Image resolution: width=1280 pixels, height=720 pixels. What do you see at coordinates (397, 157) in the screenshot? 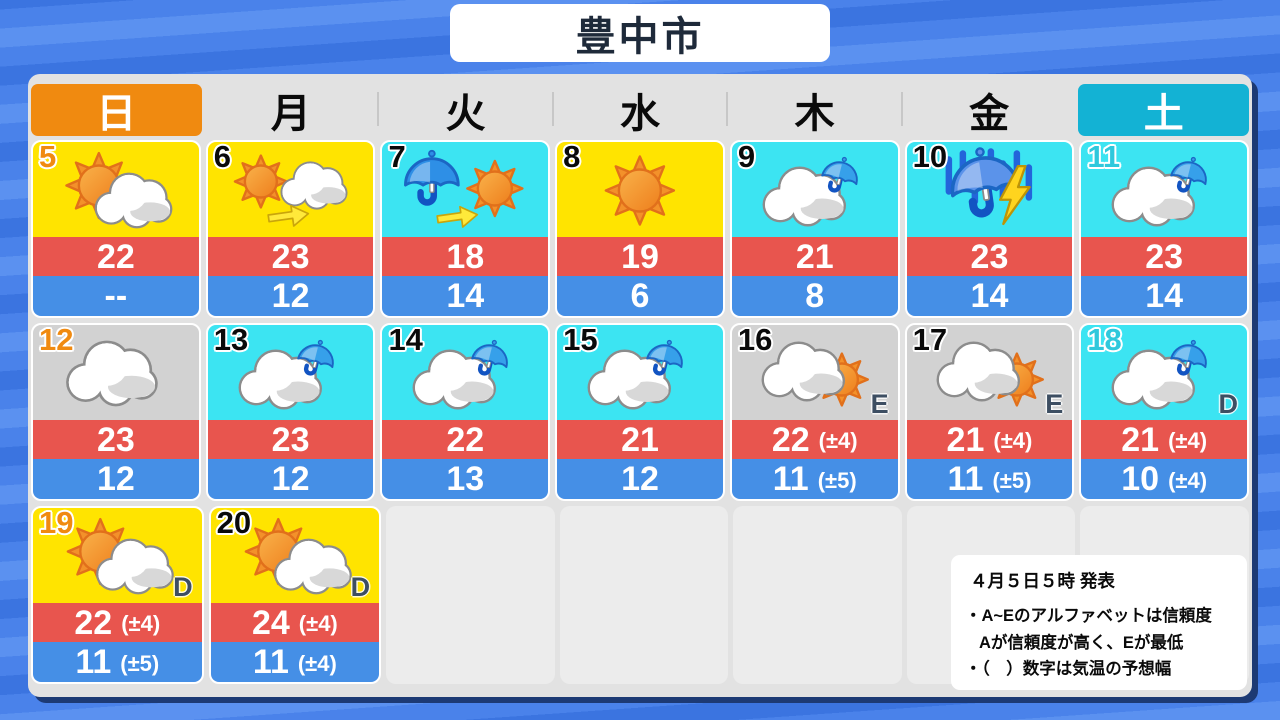
I see `date-number: 7` at bounding box center [397, 157].